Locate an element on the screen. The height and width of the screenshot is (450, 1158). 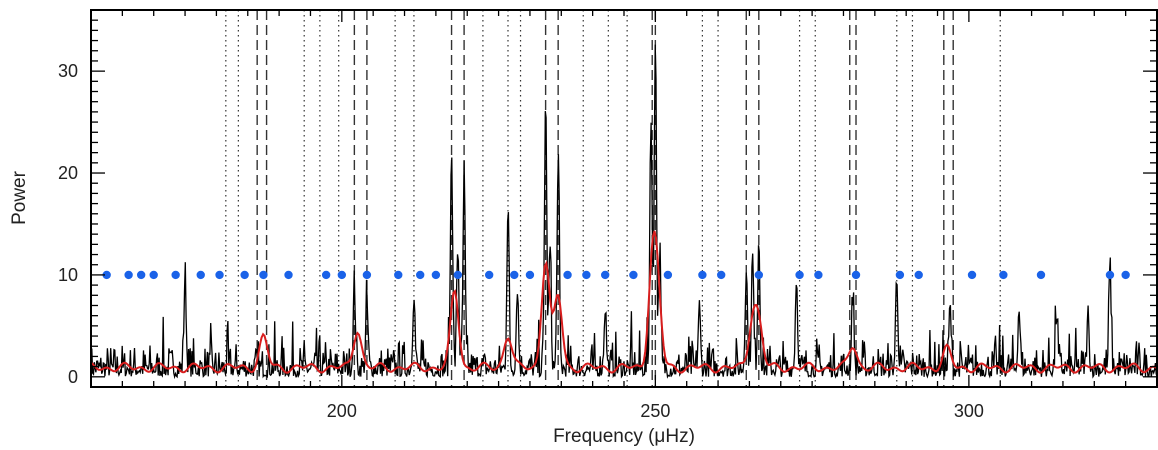
blue-points-layer is located at coordinates (616, 275).